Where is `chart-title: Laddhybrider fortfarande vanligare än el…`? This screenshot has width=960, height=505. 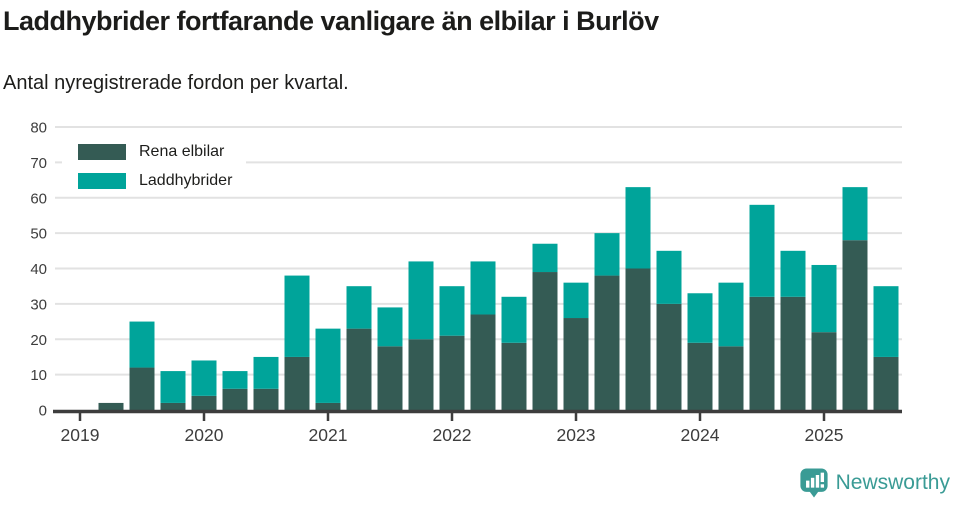
chart-title: Laddhybrider fortfarande vanligare än el… is located at coordinates (331, 21).